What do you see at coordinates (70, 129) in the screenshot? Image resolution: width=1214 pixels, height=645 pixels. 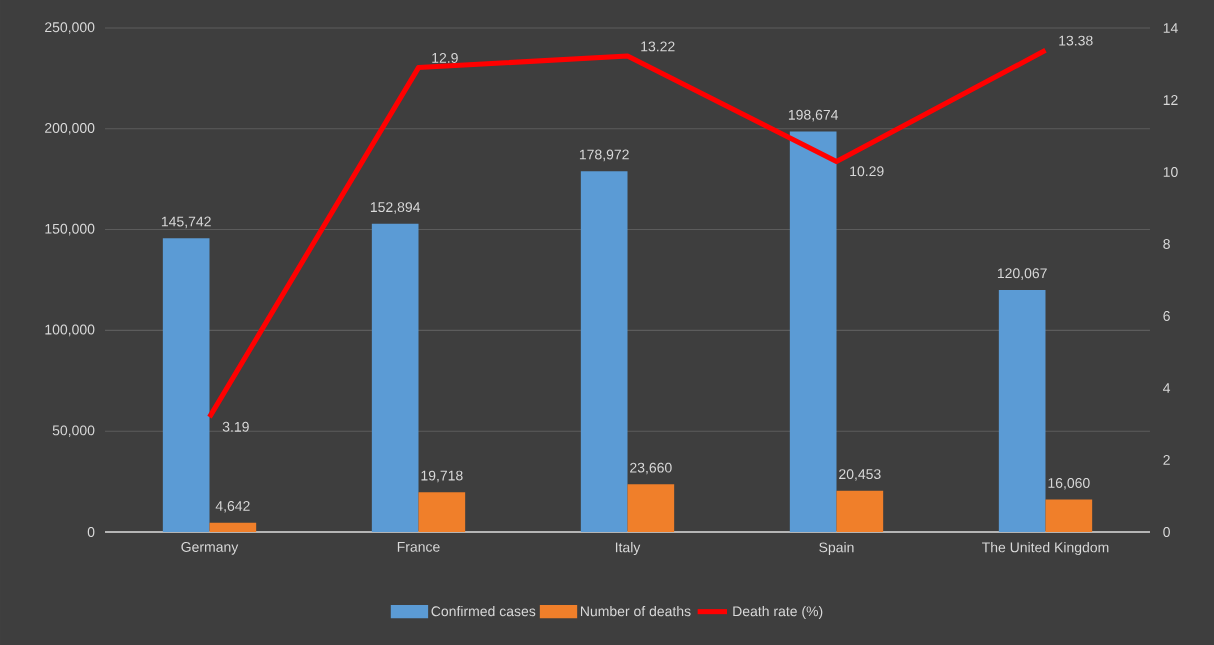 I see `y-tick-label: 200,000` at bounding box center [70, 129].